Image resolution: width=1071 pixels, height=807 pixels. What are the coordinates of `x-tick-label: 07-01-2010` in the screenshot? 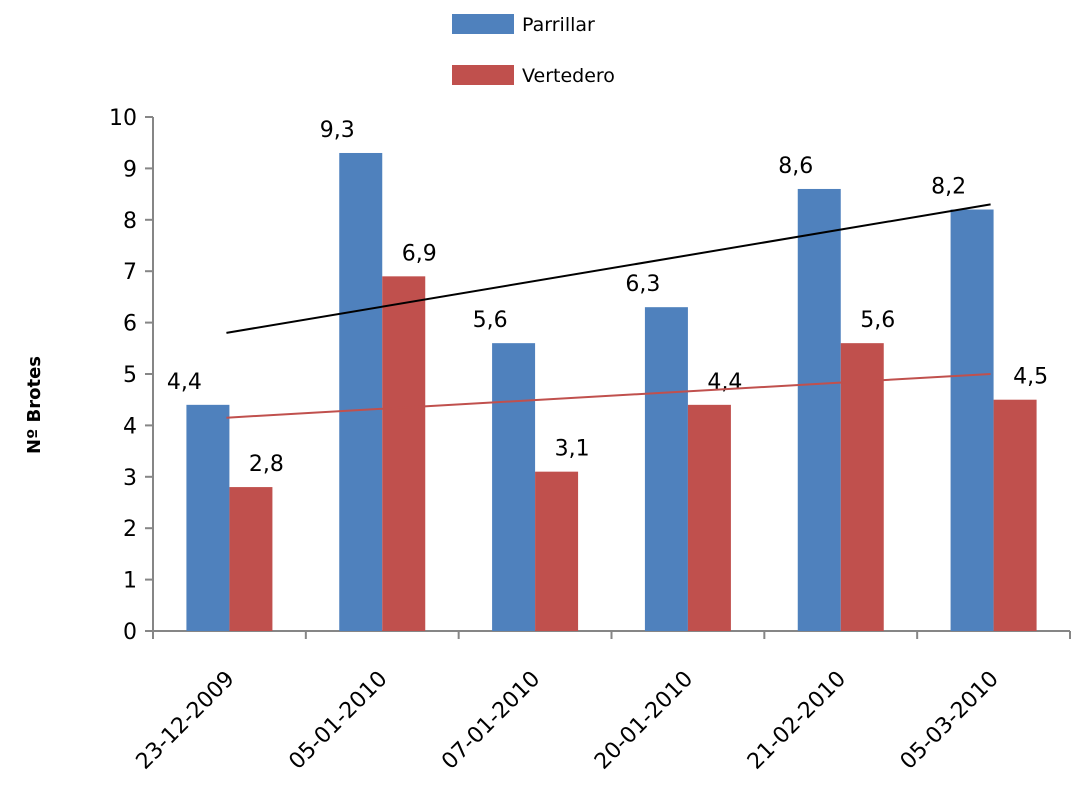 It's located at (491, 721).